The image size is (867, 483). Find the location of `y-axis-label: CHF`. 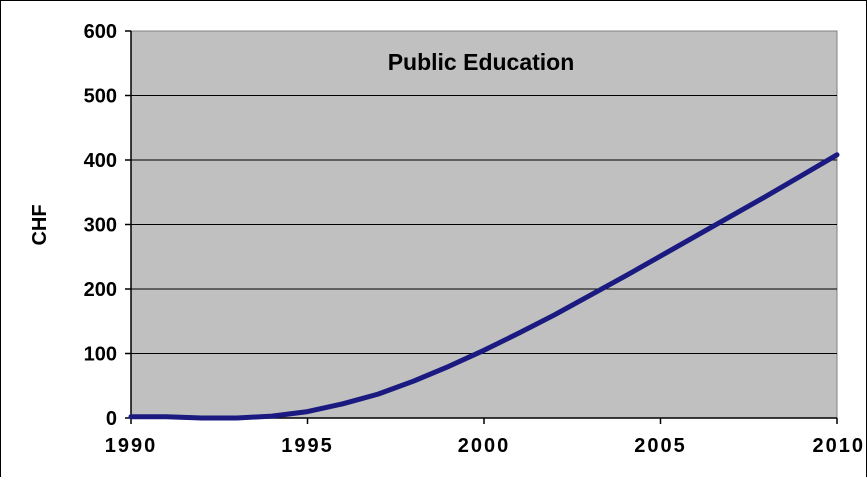

y-axis-label: CHF is located at coordinates (40, 224).